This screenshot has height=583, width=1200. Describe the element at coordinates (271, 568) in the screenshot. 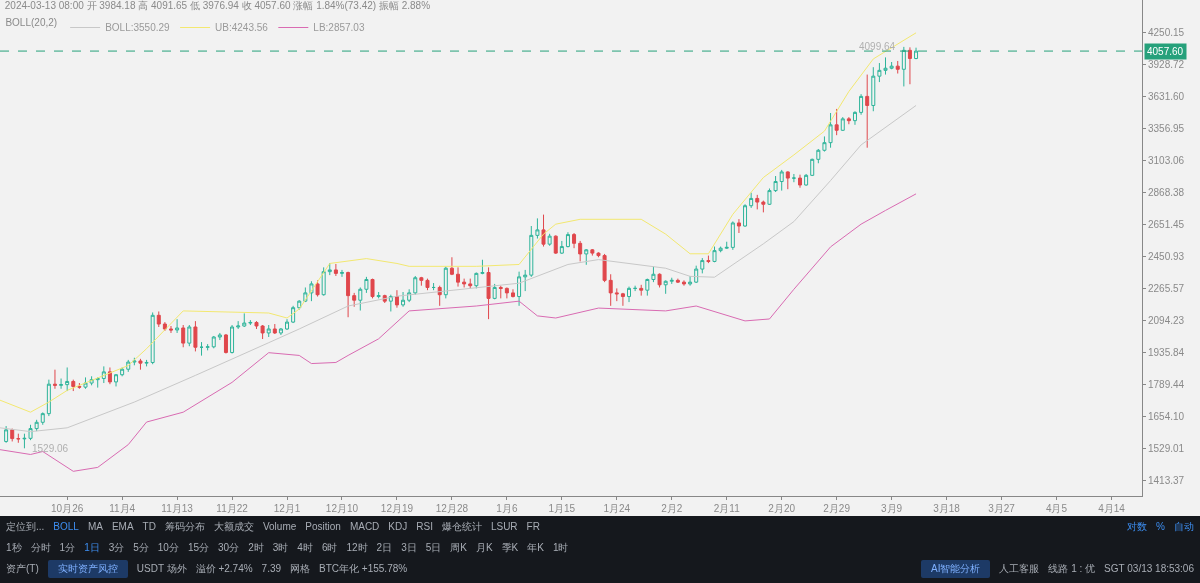

I see `text: 7.39` at that location.